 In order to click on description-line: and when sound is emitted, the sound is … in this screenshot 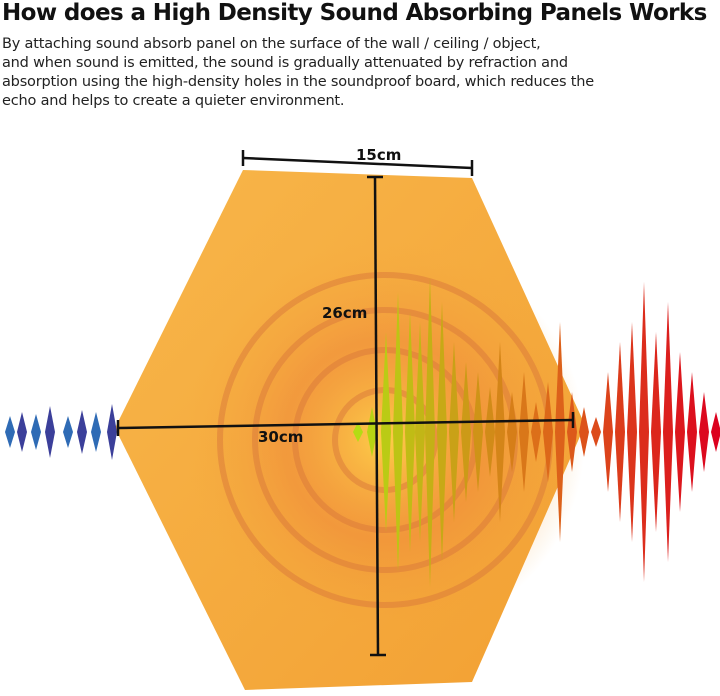, I will do `click(285, 63)`.